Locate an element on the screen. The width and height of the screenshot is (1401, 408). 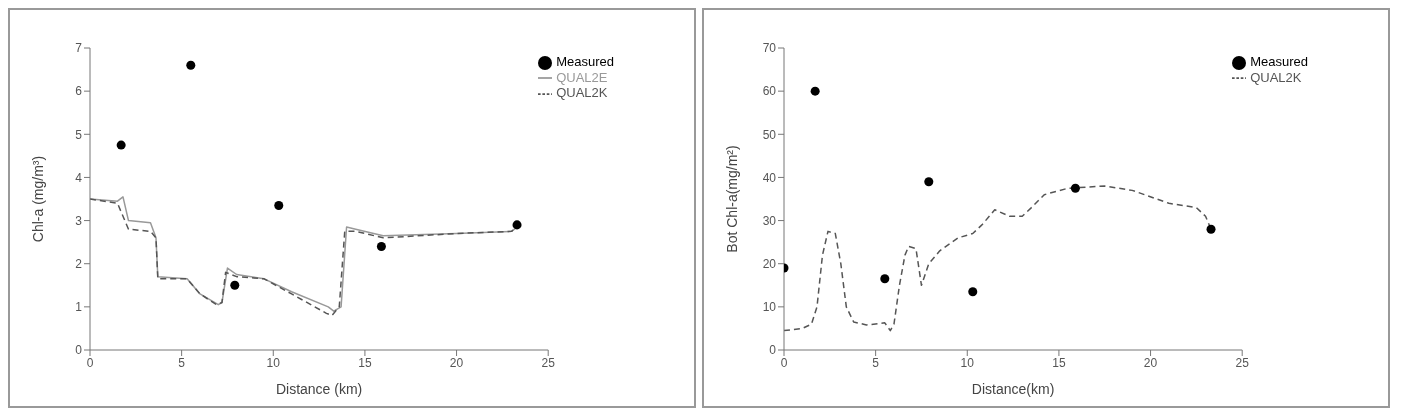
y-axis-title: Chl-a (mg/m³) is located at coordinates (37, 199).